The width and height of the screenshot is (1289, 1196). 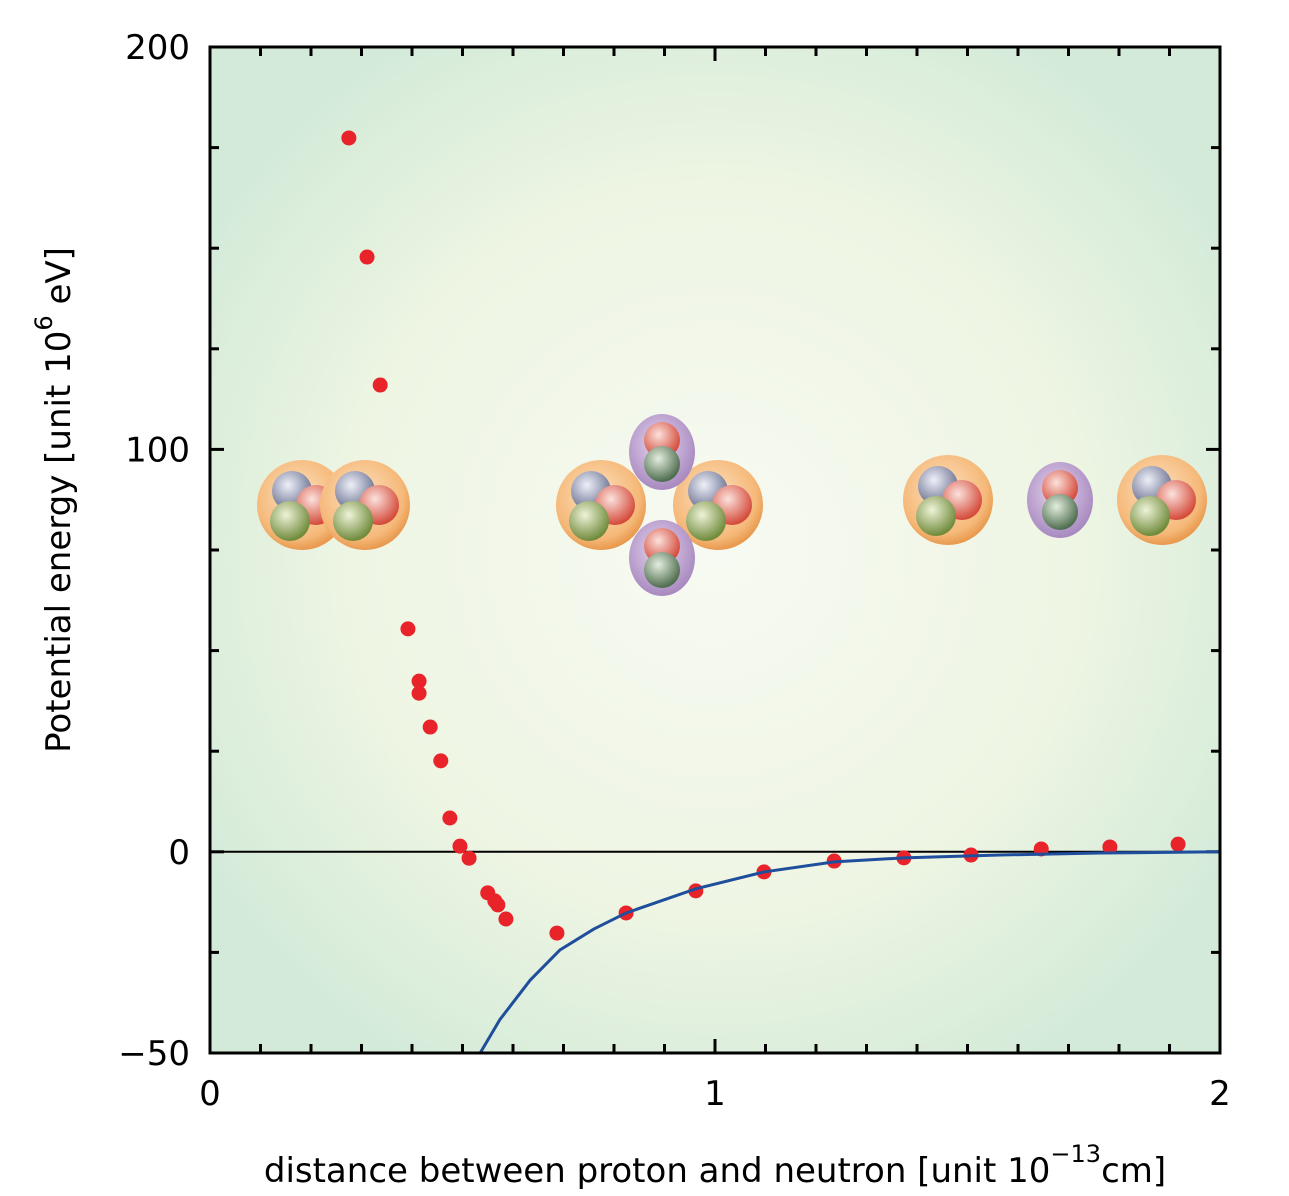 I want to click on x-tick-label: 2, so click(x=1220, y=1094).